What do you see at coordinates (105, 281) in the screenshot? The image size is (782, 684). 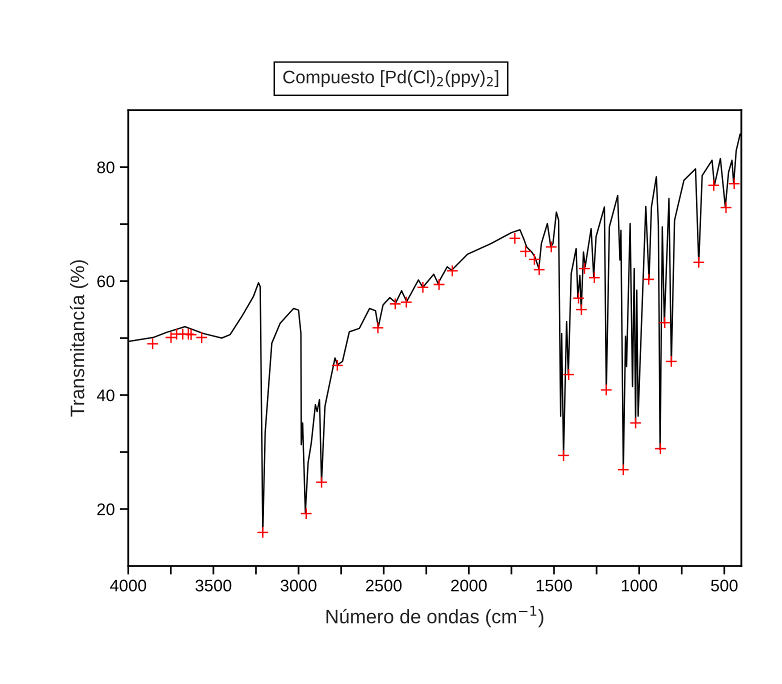 I see `y-tick-label: 60` at bounding box center [105, 281].